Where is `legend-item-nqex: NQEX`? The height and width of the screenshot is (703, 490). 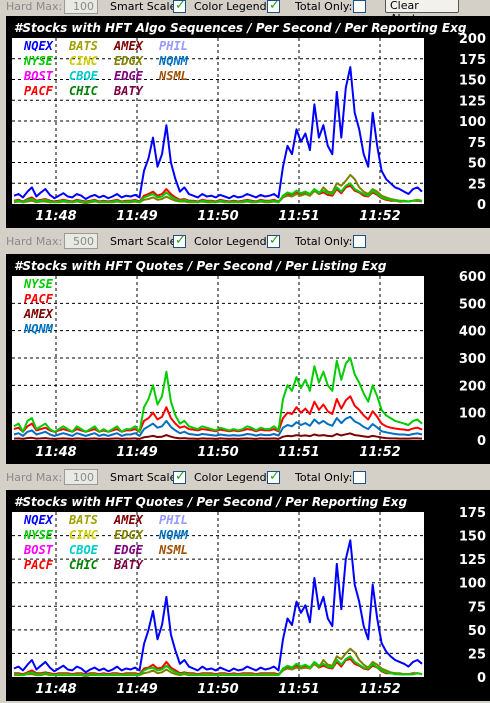 legend-item-nqex: NQEX is located at coordinates (38, 46).